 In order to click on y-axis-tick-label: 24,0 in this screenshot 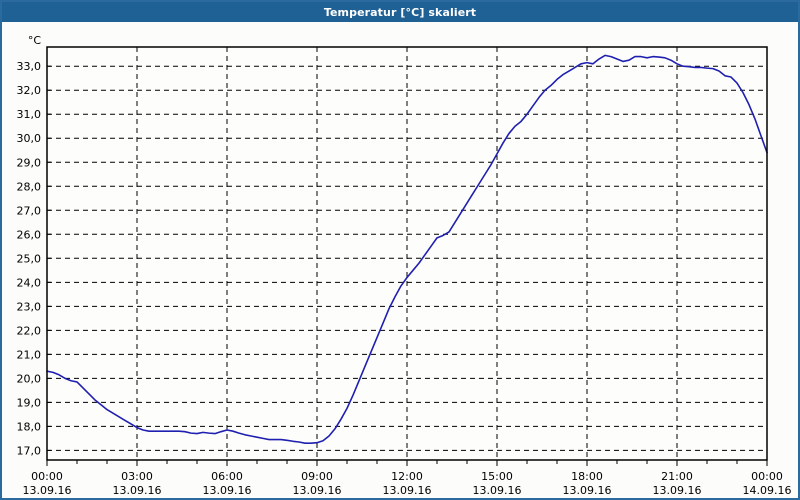, I will do `click(29, 282)`.